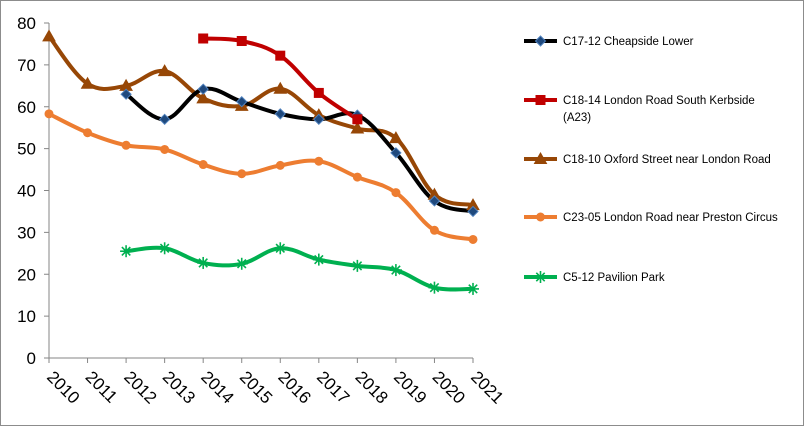  Describe the element at coordinates (628, 42) in the screenshot. I see `legend-label-0: C17-12 Cheapside Lower` at that location.